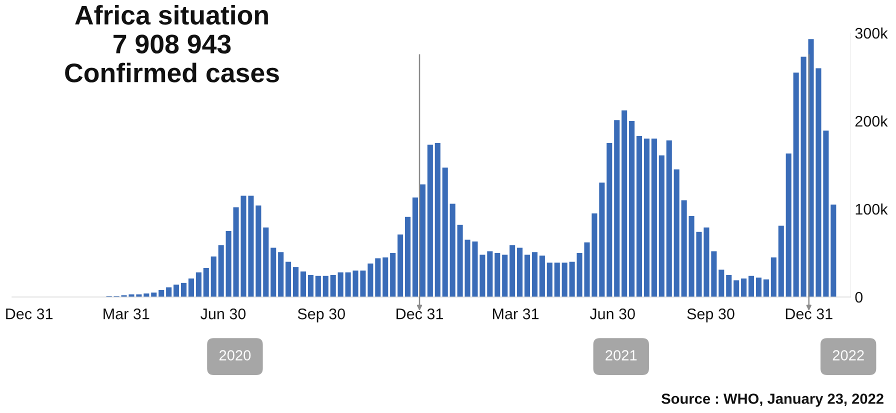  I want to click on y-tick-label: 100k, so click(872, 209).